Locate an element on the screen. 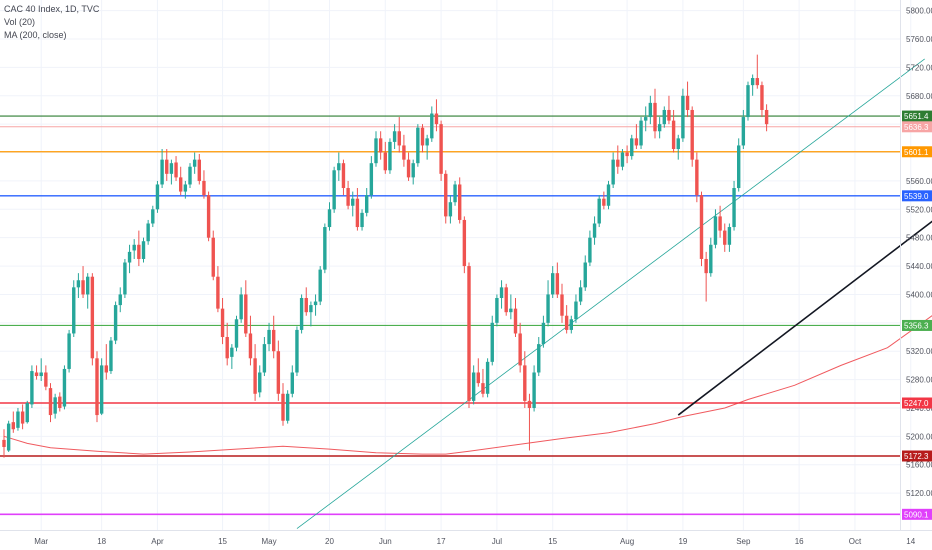 The width and height of the screenshot is (932, 550). symbol-title: CAC 40 Index, 1D, TVC is located at coordinates (52, 9).